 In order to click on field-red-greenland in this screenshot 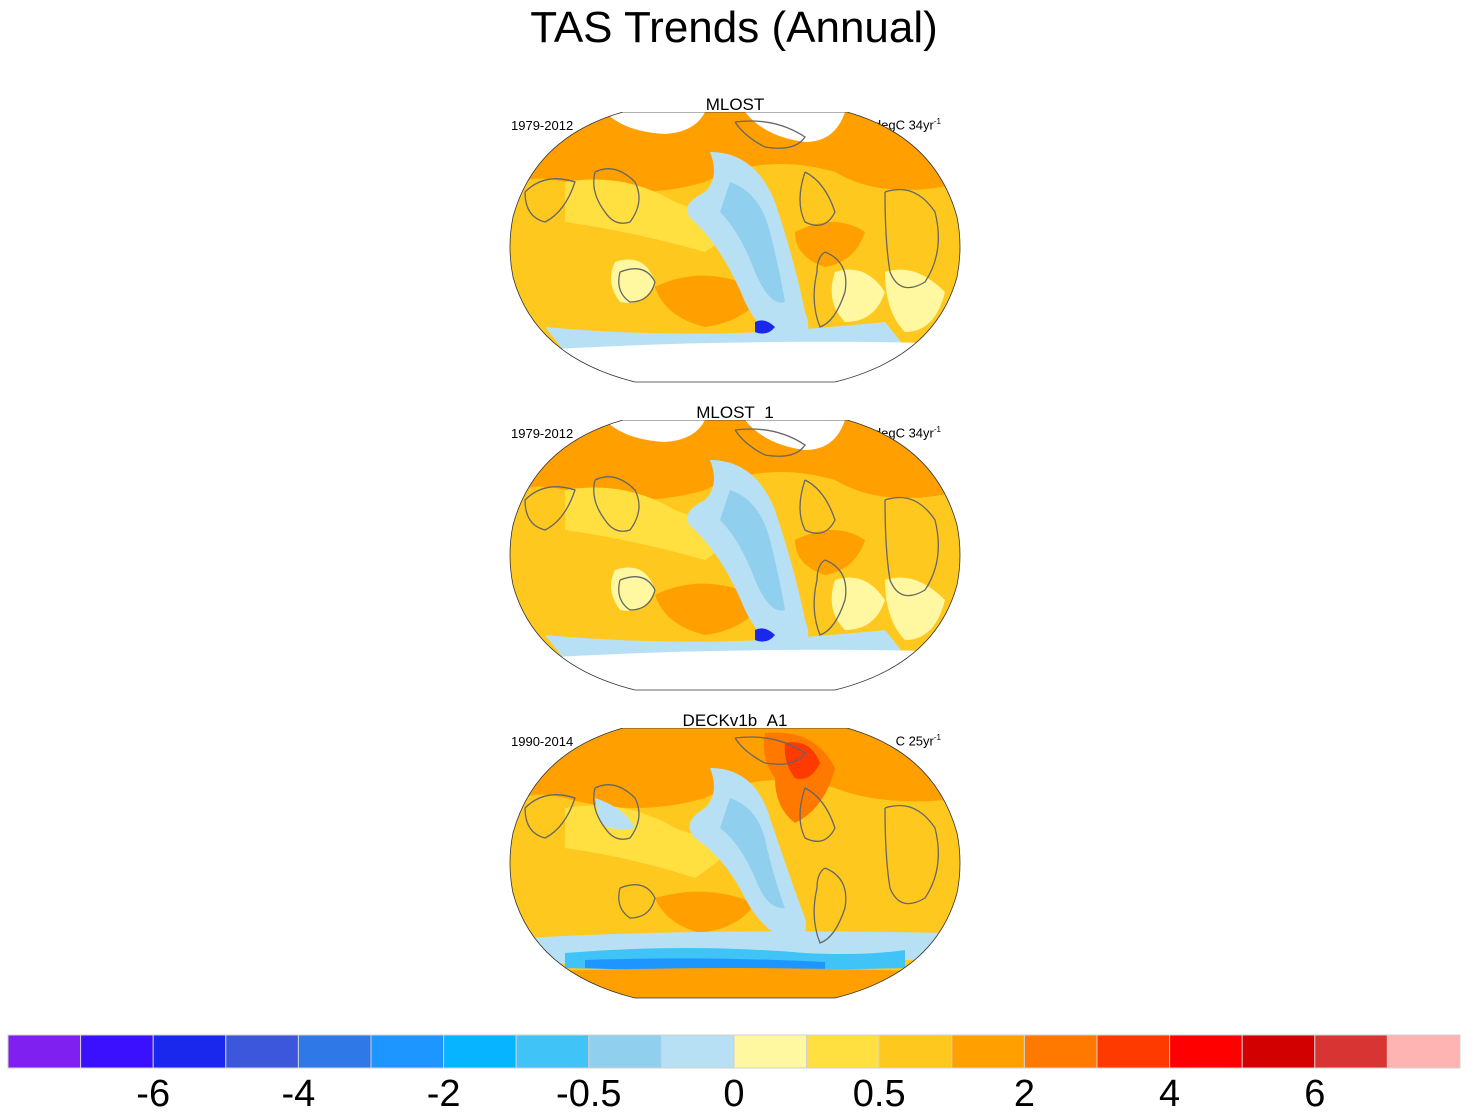, I will do `click(802, 760)`.